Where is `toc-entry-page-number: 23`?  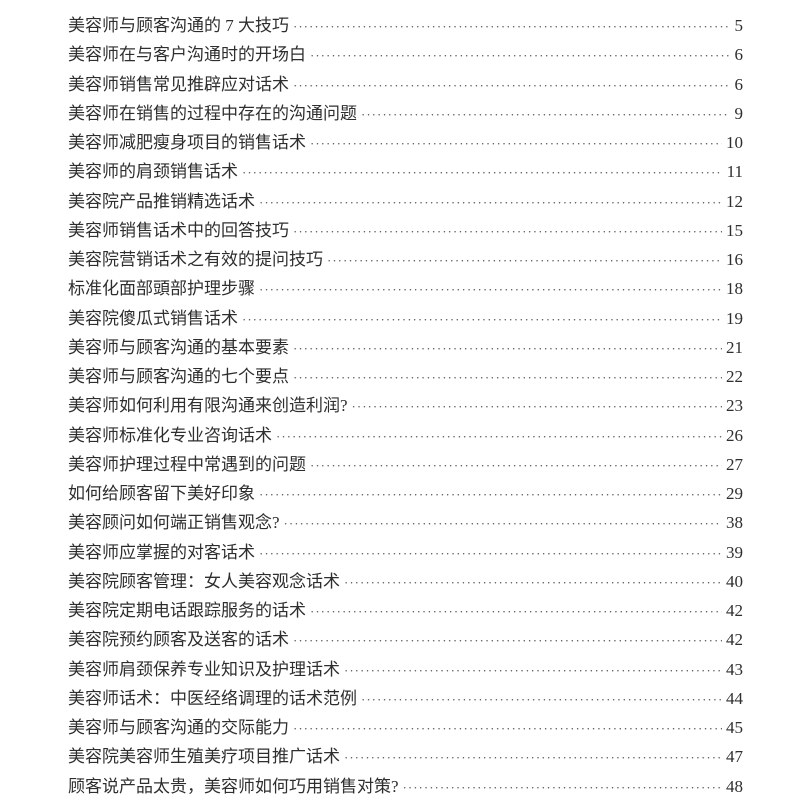 toc-entry-page-number: 23 is located at coordinates (734, 406).